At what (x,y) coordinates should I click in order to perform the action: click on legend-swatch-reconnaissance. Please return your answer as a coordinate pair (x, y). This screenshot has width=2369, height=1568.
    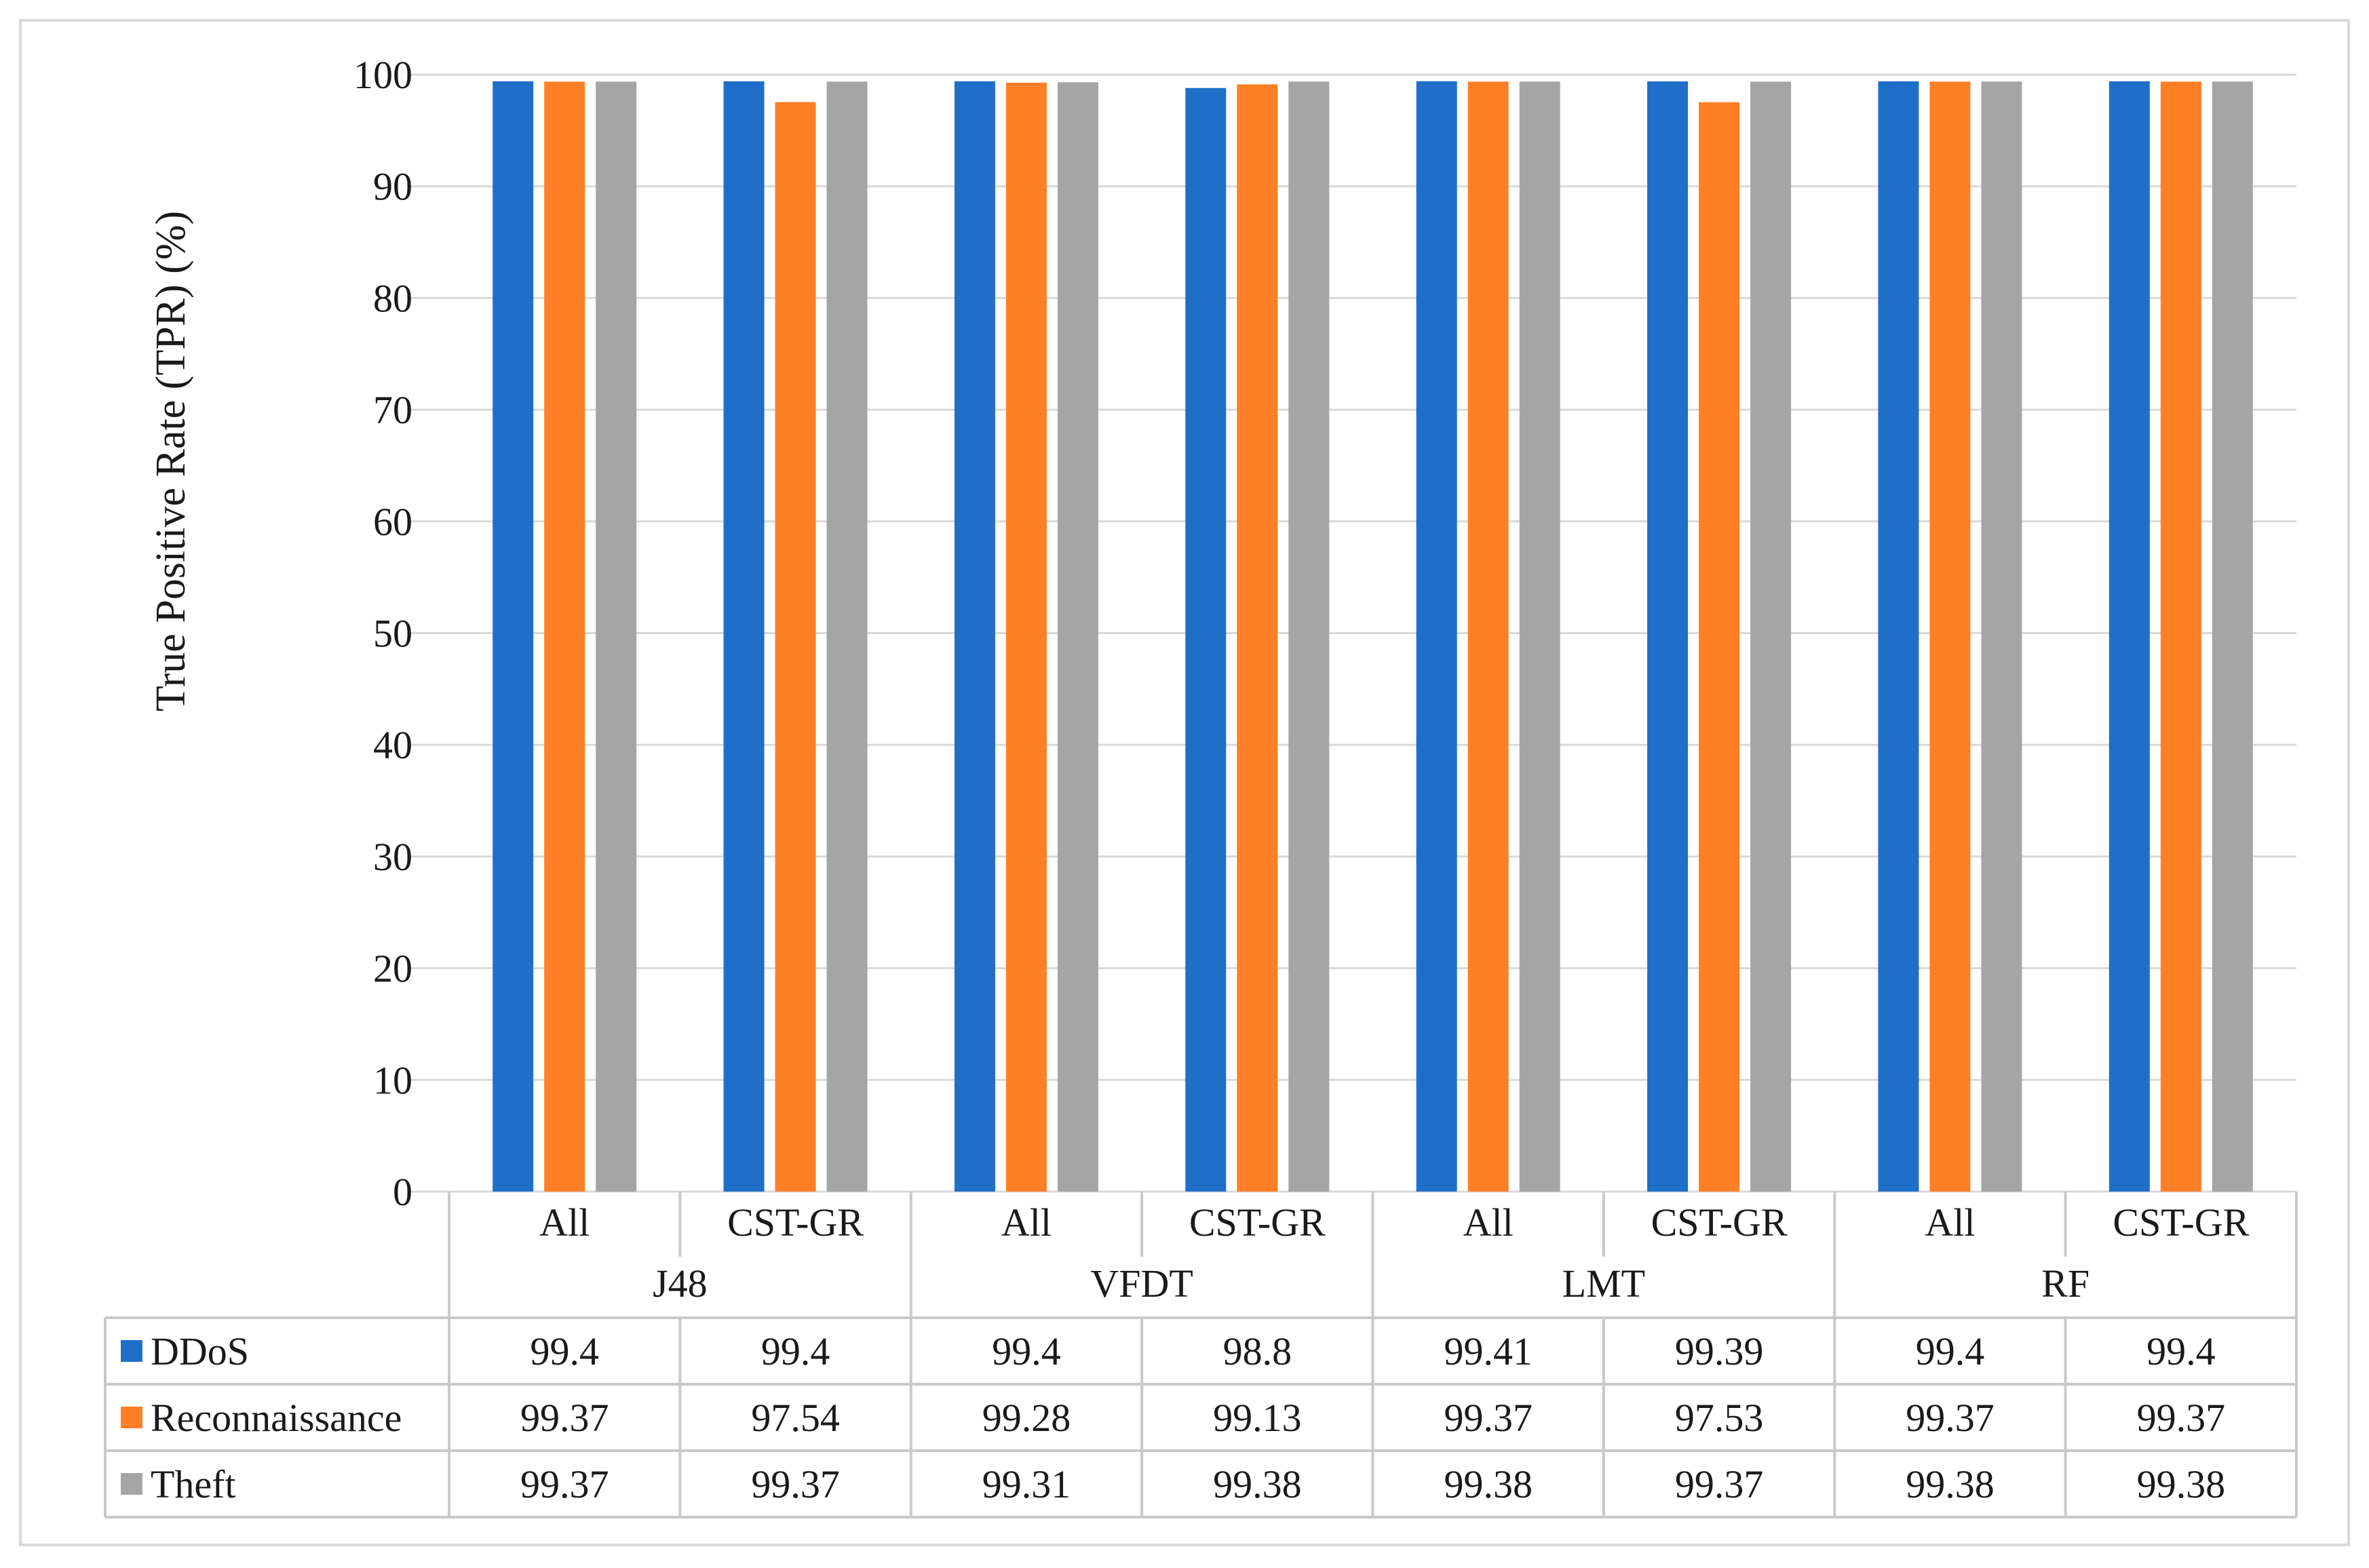
    Looking at the image, I should click on (131, 1417).